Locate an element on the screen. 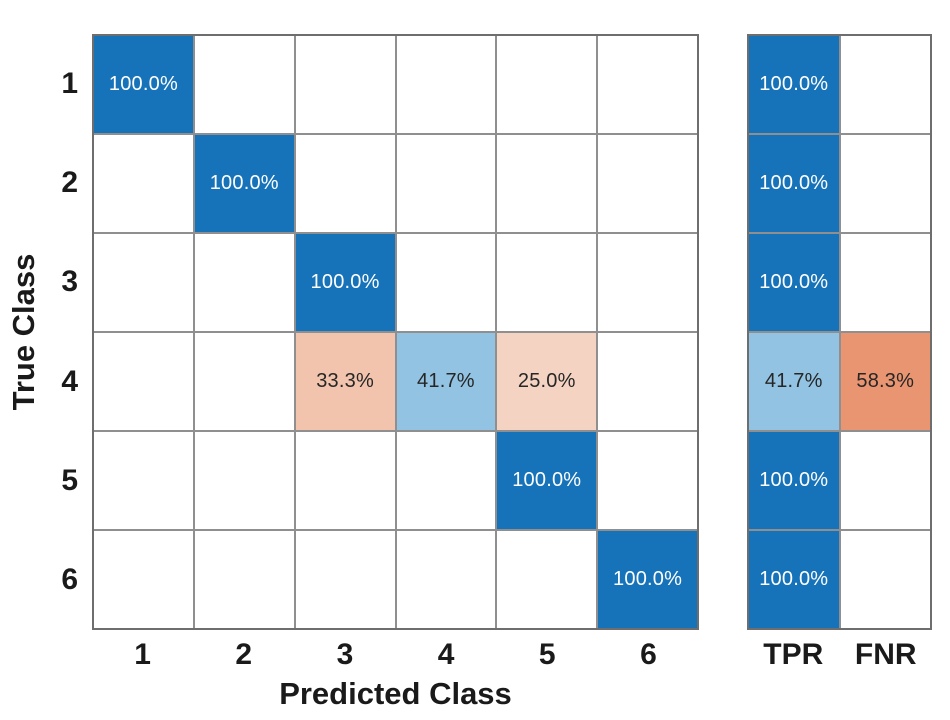  confusion-matrix-cell: 33.3% is located at coordinates (345, 381).